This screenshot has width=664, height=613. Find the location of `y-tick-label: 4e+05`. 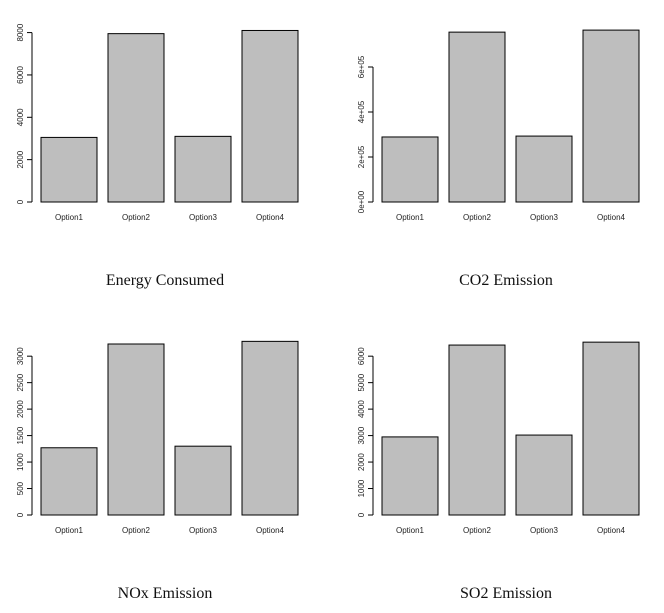

y-tick-label: 4e+05 is located at coordinates (361, 111).